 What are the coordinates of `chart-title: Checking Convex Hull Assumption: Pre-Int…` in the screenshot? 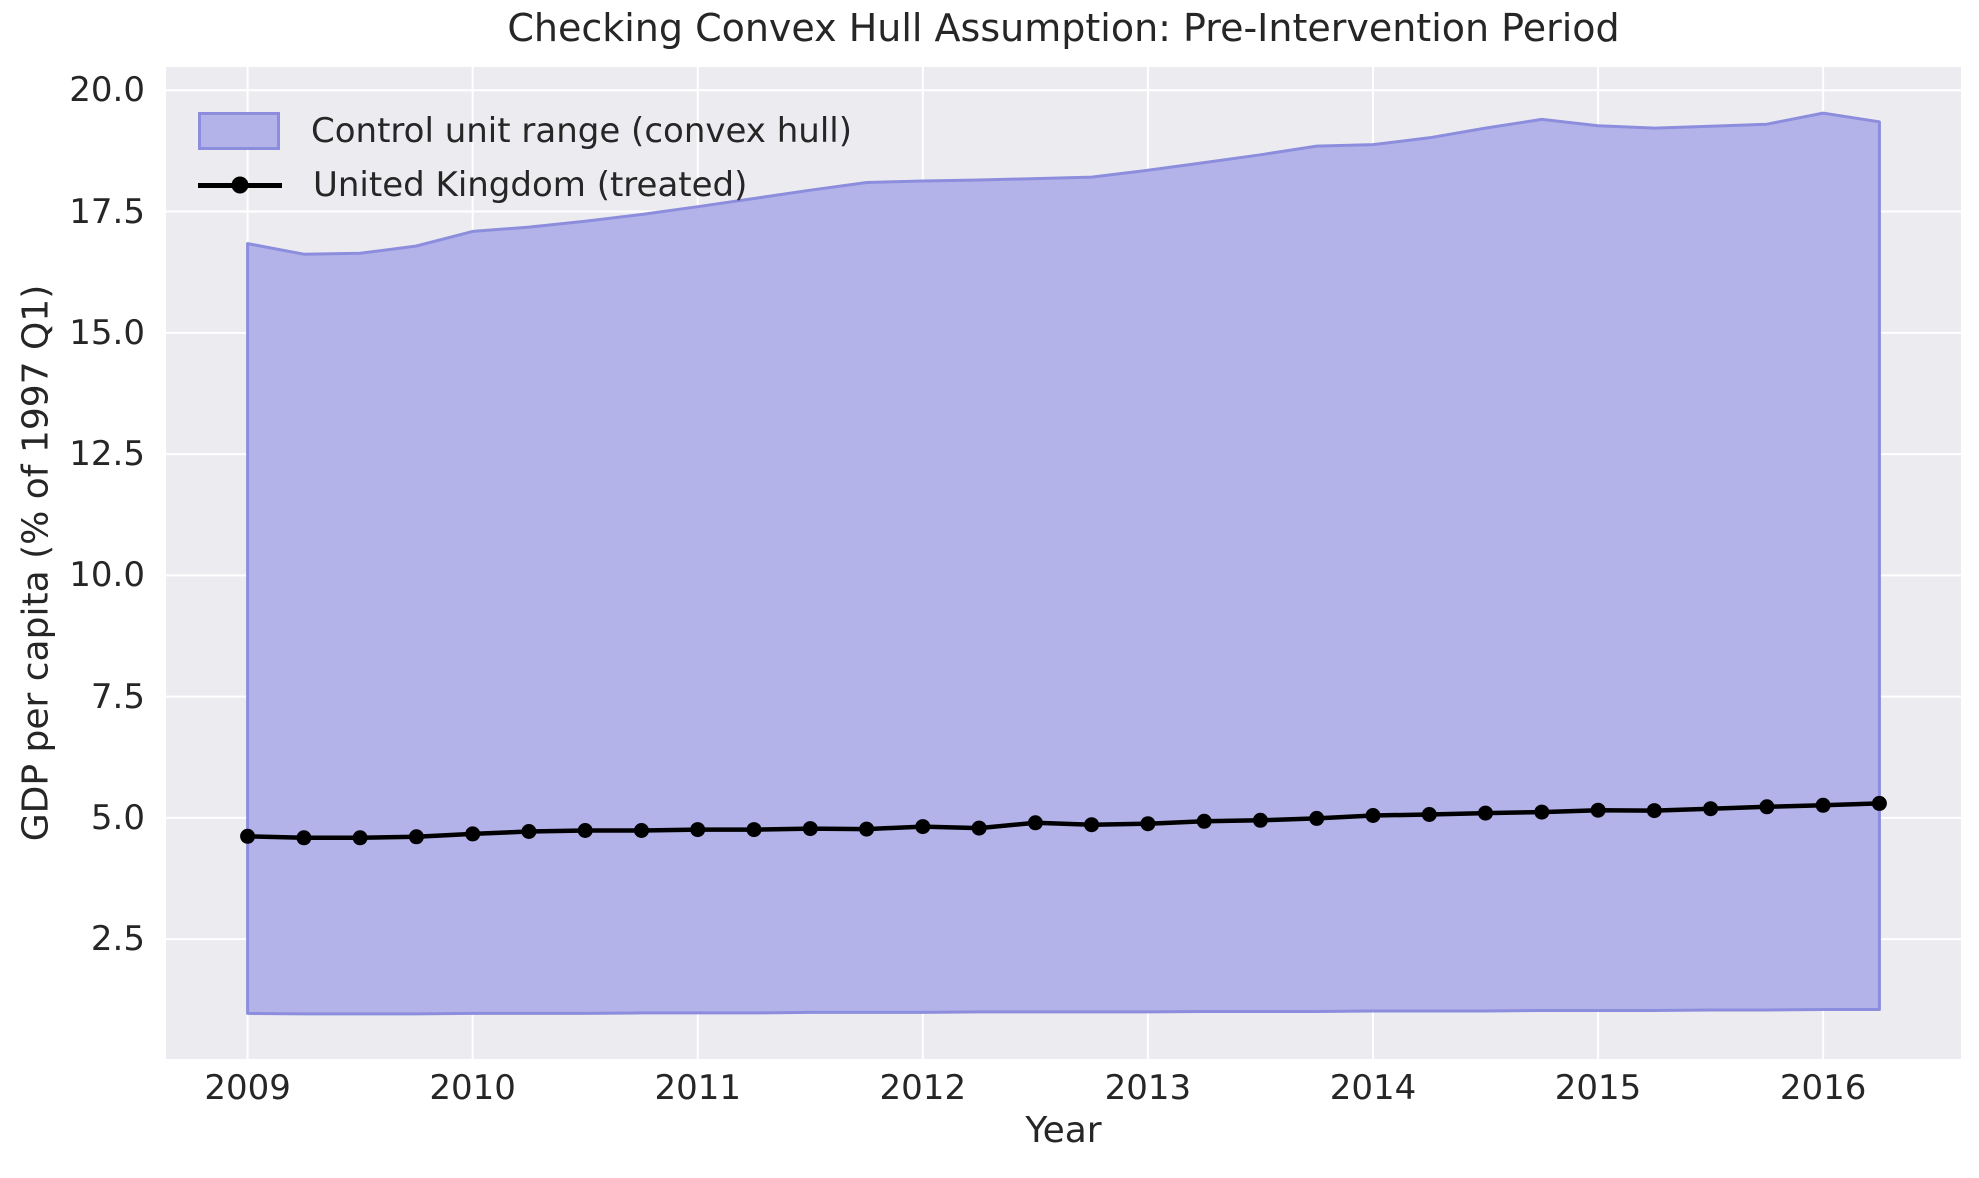 It's located at (1063, 28).